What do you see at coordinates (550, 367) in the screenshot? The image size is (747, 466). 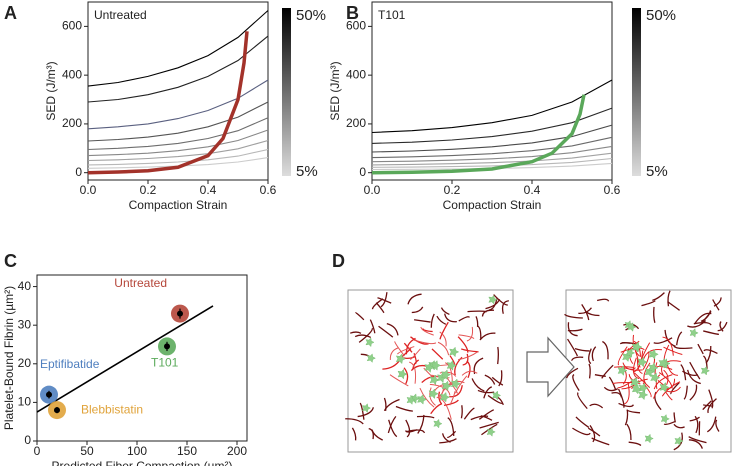 I see `arrow` at bounding box center [550, 367].